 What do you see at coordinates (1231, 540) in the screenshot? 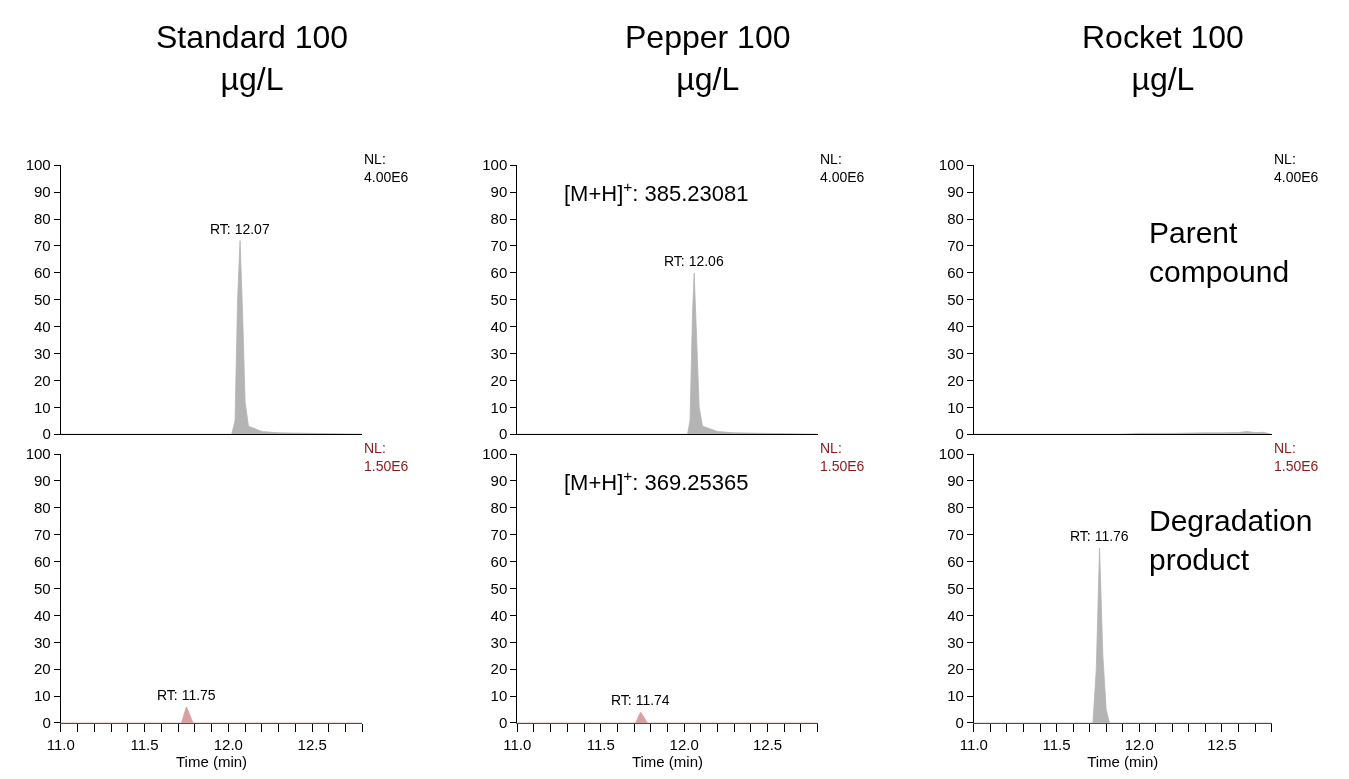
I see `annotation: Degradation product` at bounding box center [1231, 540].